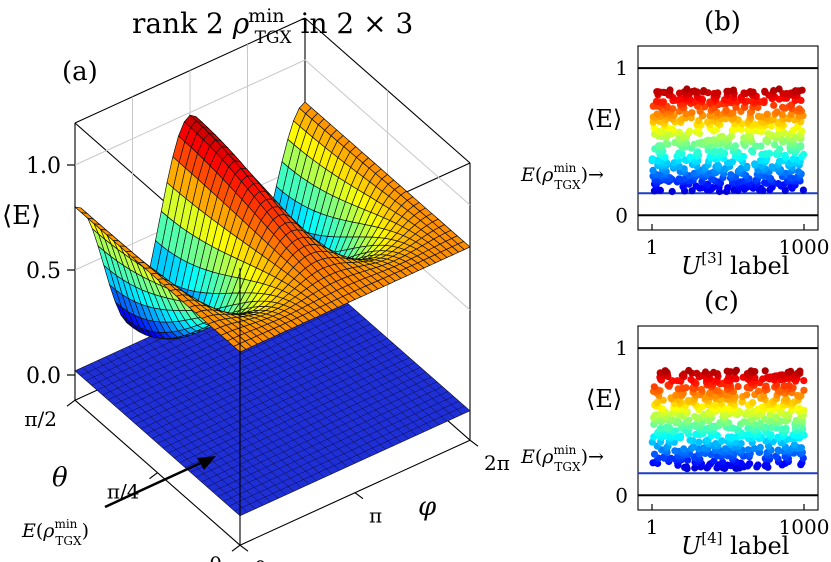  I want to click on phi-axis-label: φ, so click(427, 507).